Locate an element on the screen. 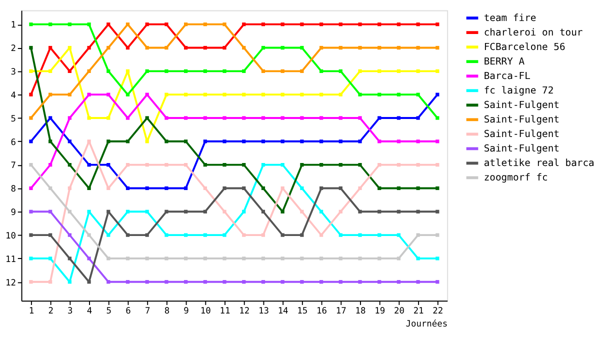 This screenshot has height=350, width=600. legend-label: atletike real barca is located at coordinates (539, 164).